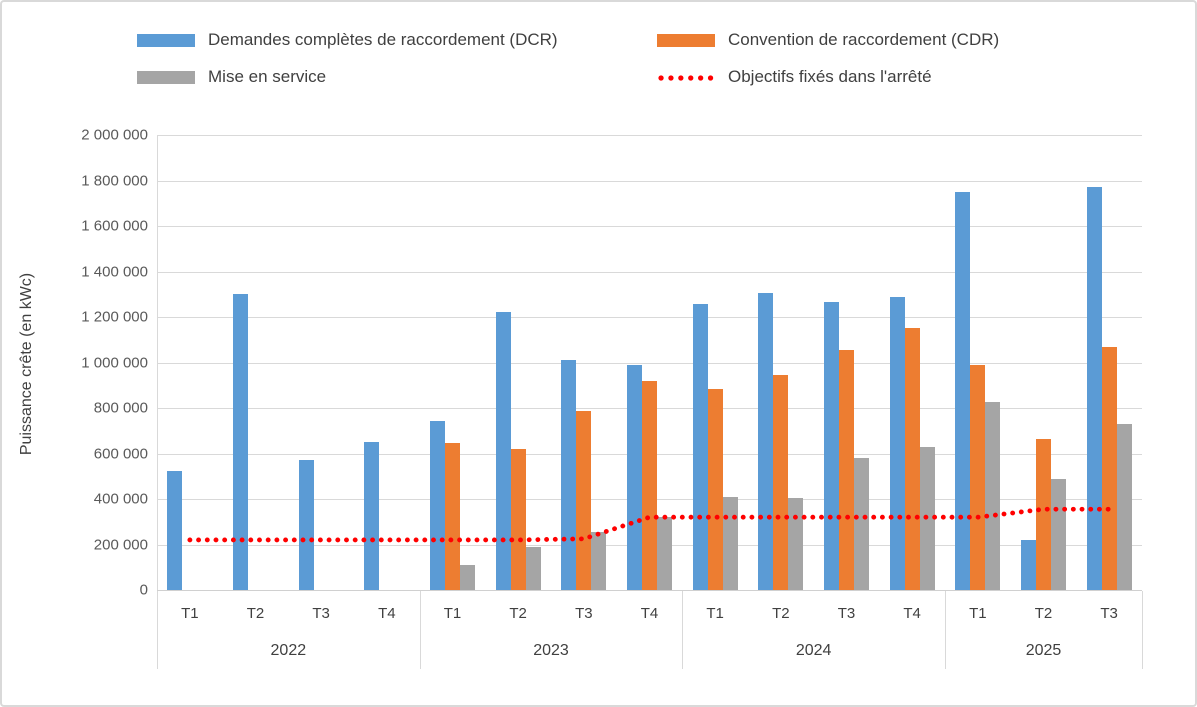  Describe the element at coordinates (813, 650) in the screenshot. I see `x-tick-label-year: 2024` at that location.